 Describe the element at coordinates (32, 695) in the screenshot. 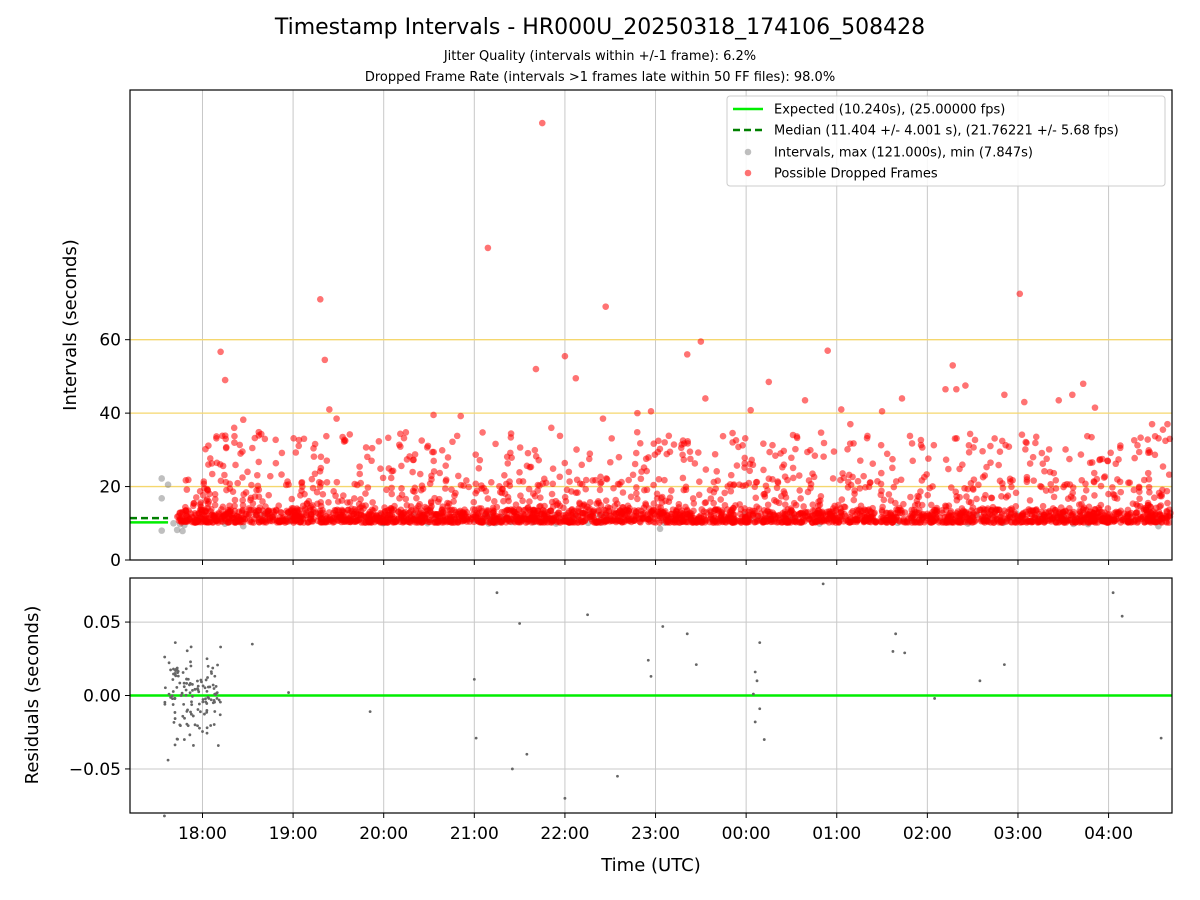

I see `residuals-y-axis-label: Residuals (seconds)` at that location.